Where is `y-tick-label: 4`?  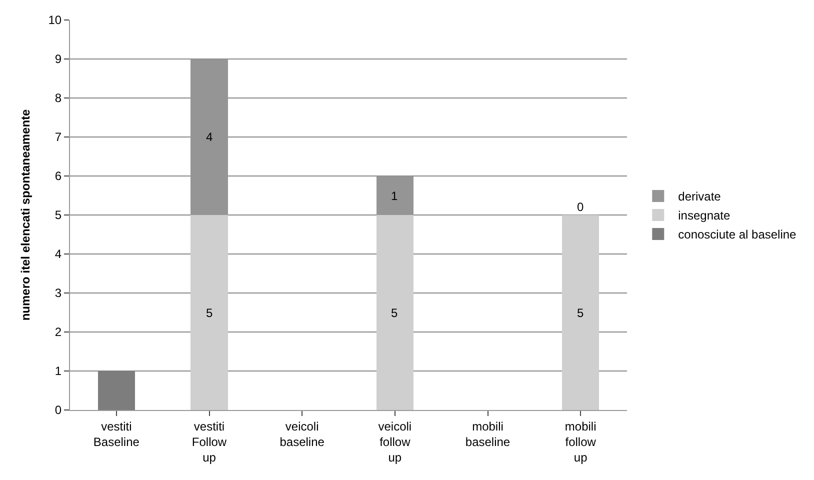
y-tick-label: 4 is located at coordinates (58, 254).